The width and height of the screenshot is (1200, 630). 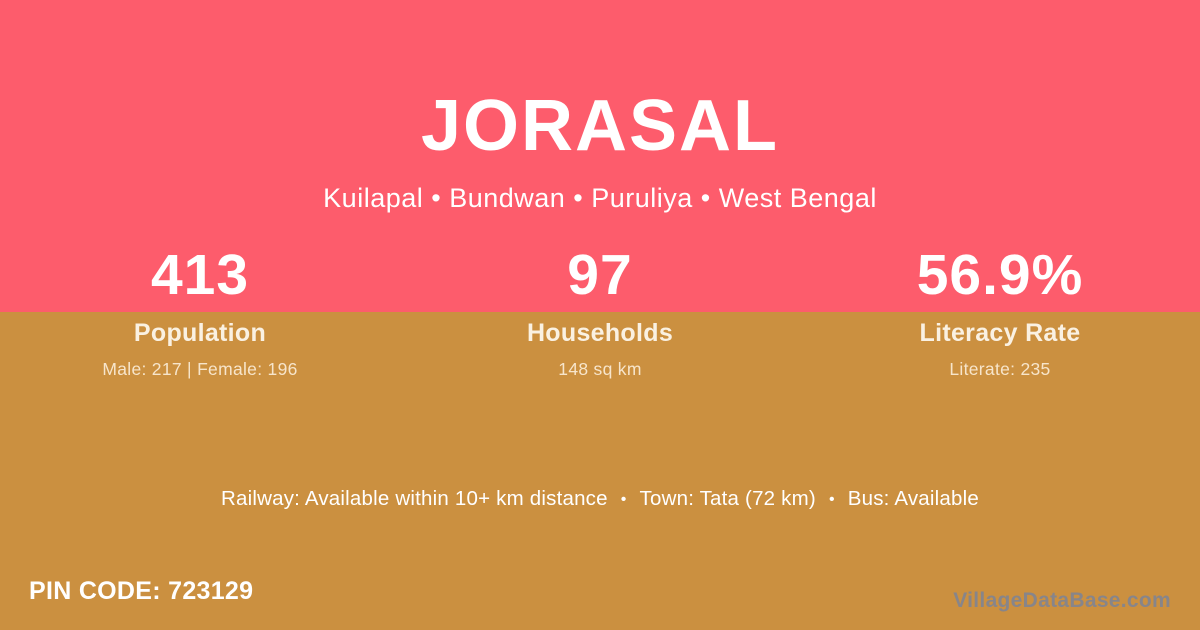 I want to click on village-title: JORASAL, so click(x=600, y=126).